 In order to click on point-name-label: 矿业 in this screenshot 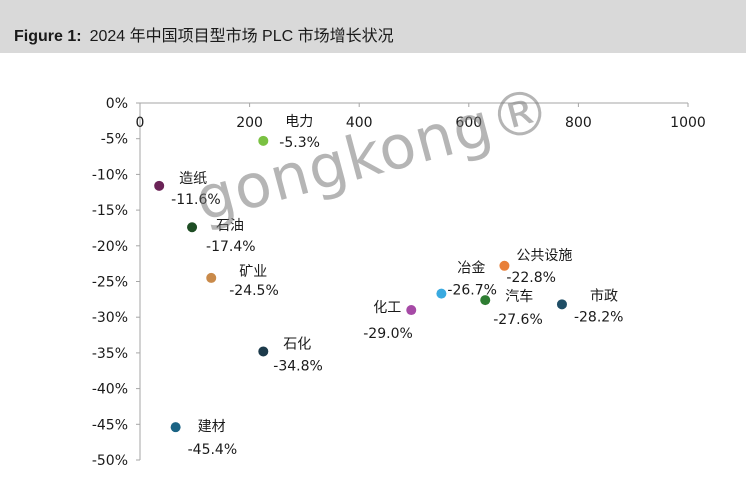, I will do `click(253, 272)`.